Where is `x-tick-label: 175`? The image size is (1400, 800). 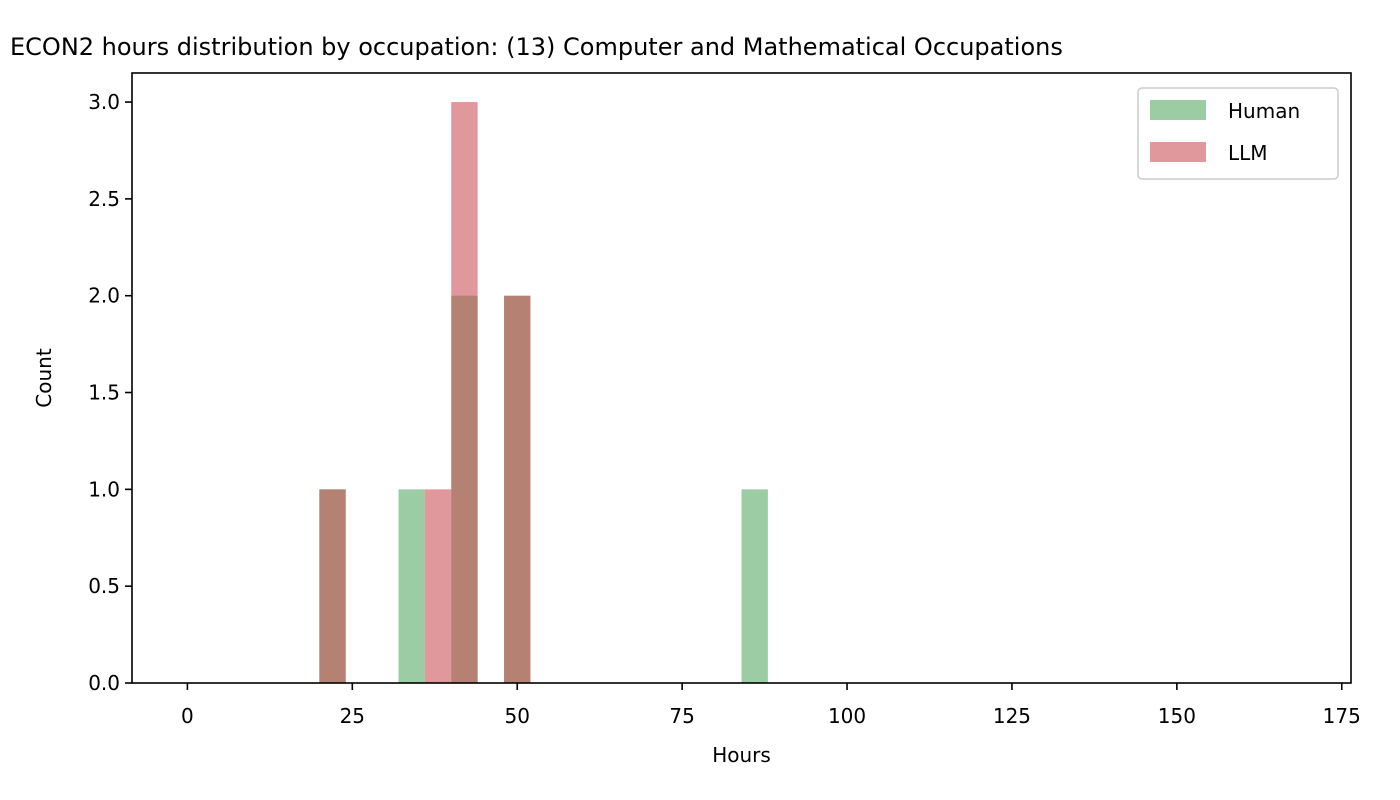
x-tick-label: 175 is located at coordinates (1342, 716).